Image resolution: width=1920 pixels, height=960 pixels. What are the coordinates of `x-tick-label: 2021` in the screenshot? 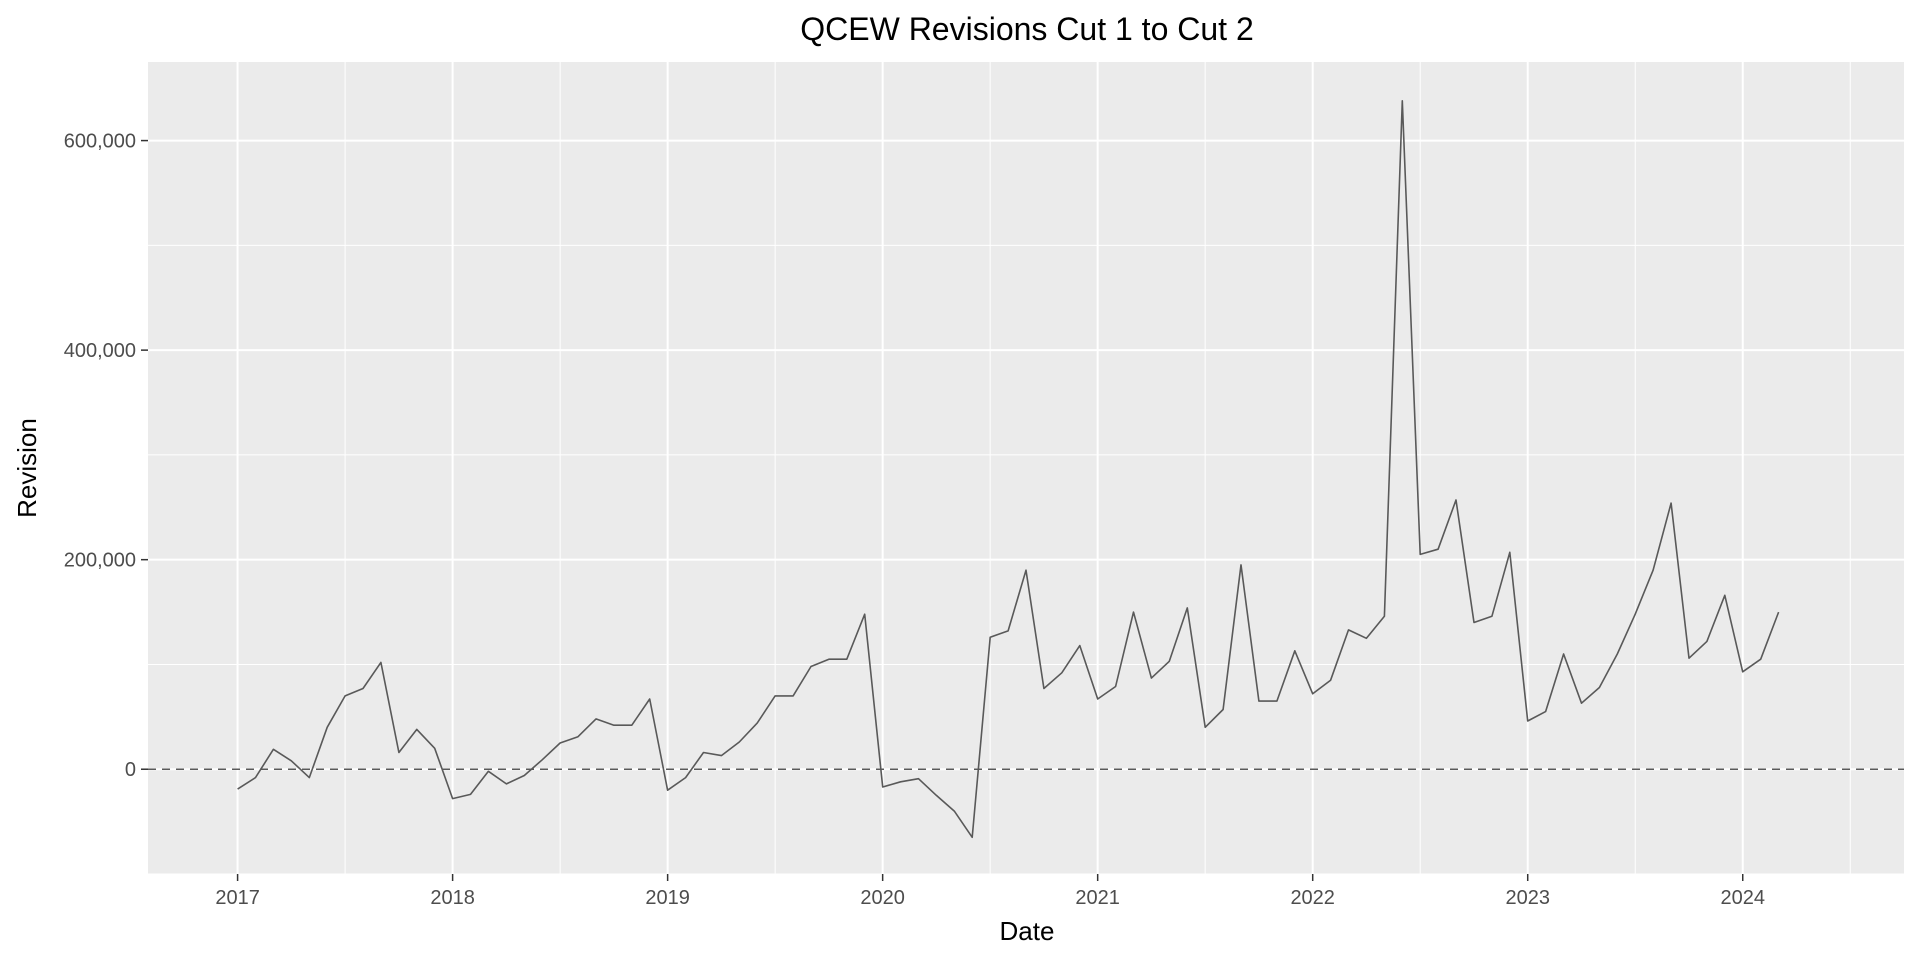 It's located at (1097, 898).